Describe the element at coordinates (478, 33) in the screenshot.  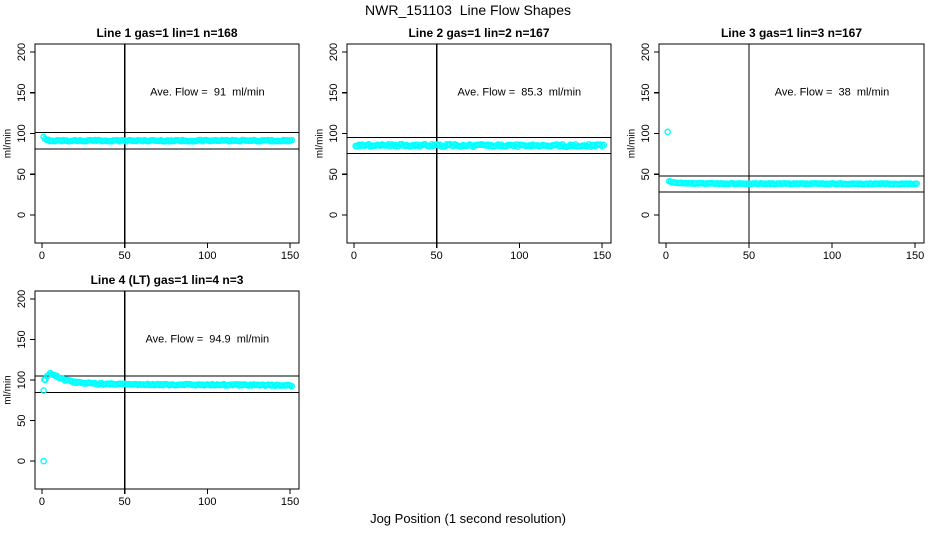
I see `subplot-title: Line 2 gas=1 lin=2 n=167` at that location.